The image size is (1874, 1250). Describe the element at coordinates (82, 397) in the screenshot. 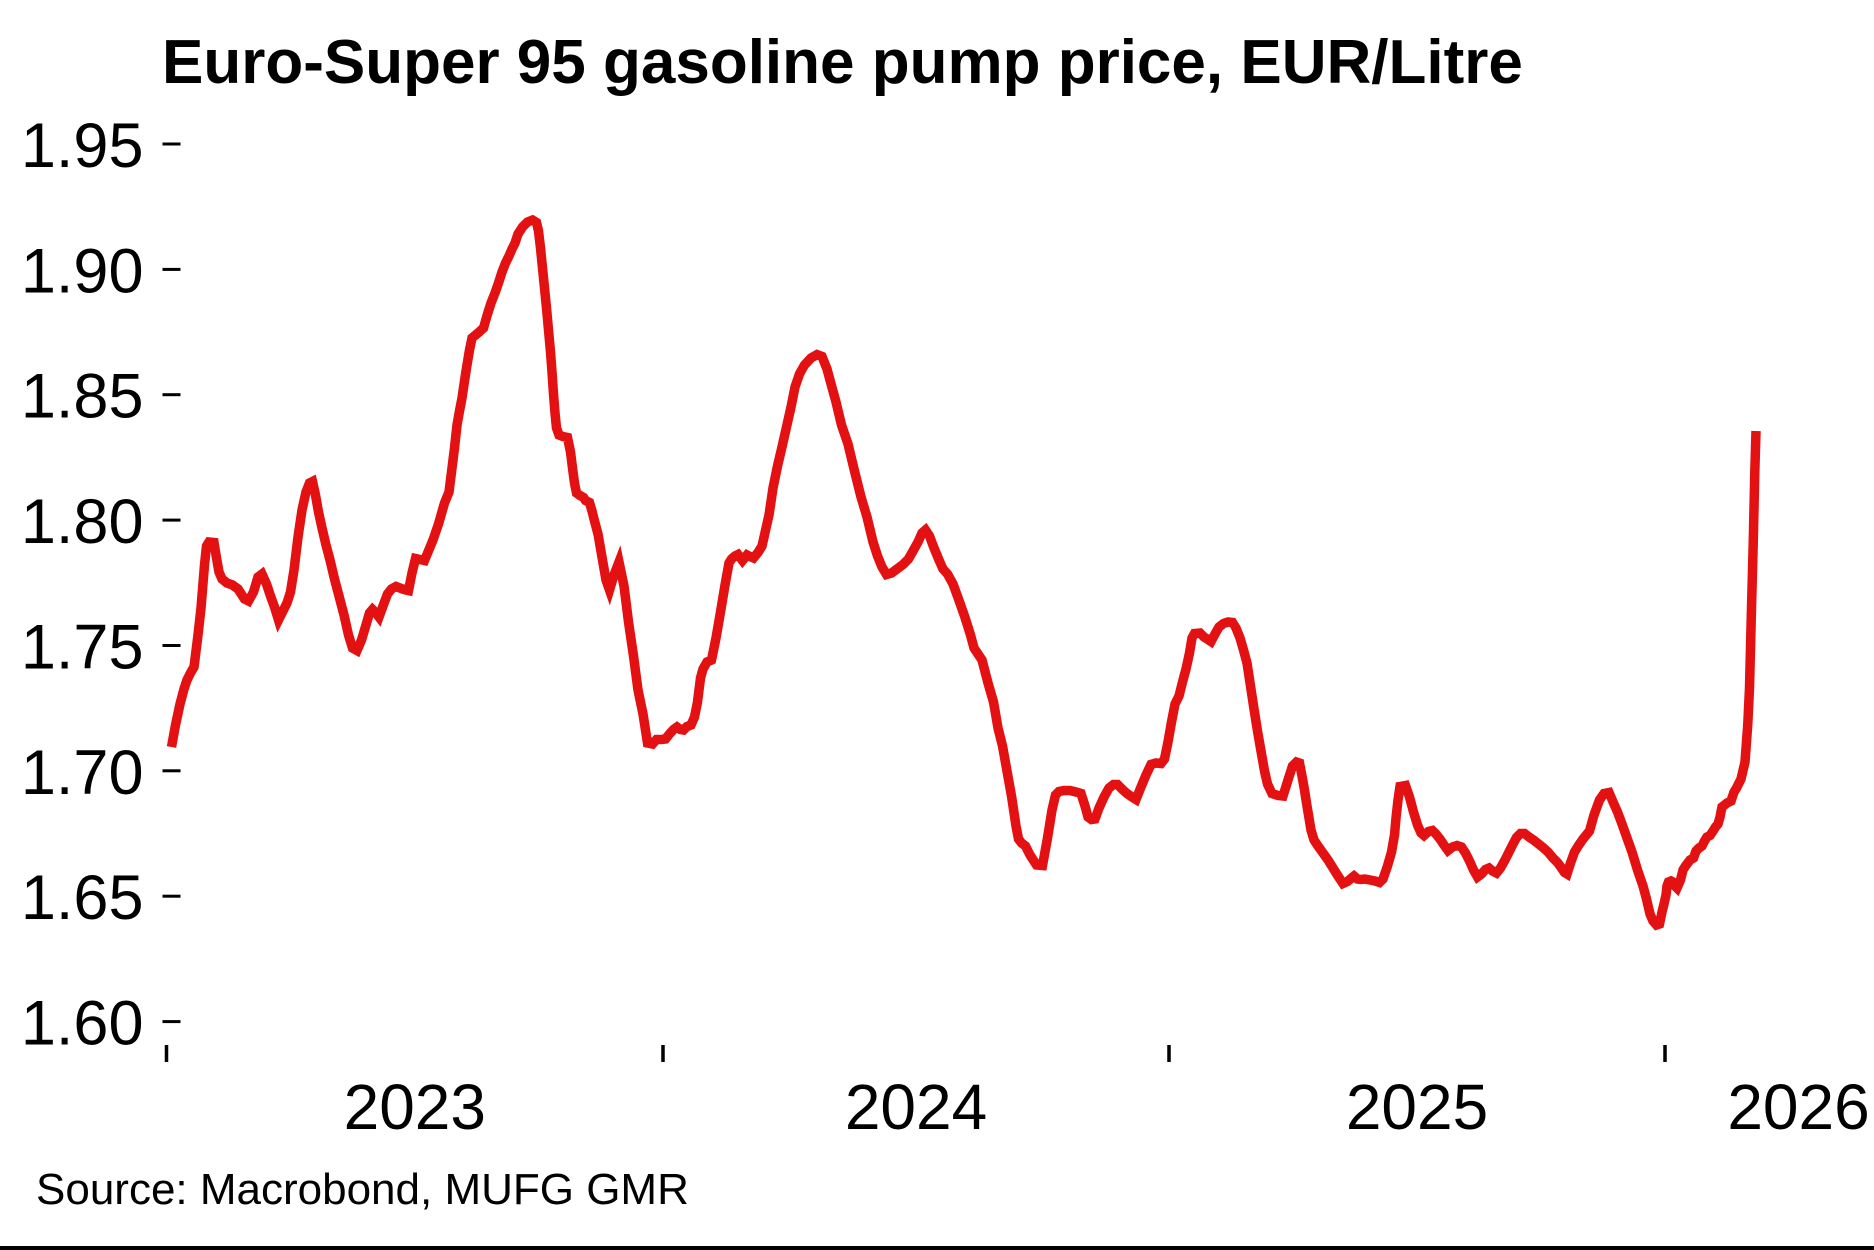

I see `svg-text: 1.85` at that location.